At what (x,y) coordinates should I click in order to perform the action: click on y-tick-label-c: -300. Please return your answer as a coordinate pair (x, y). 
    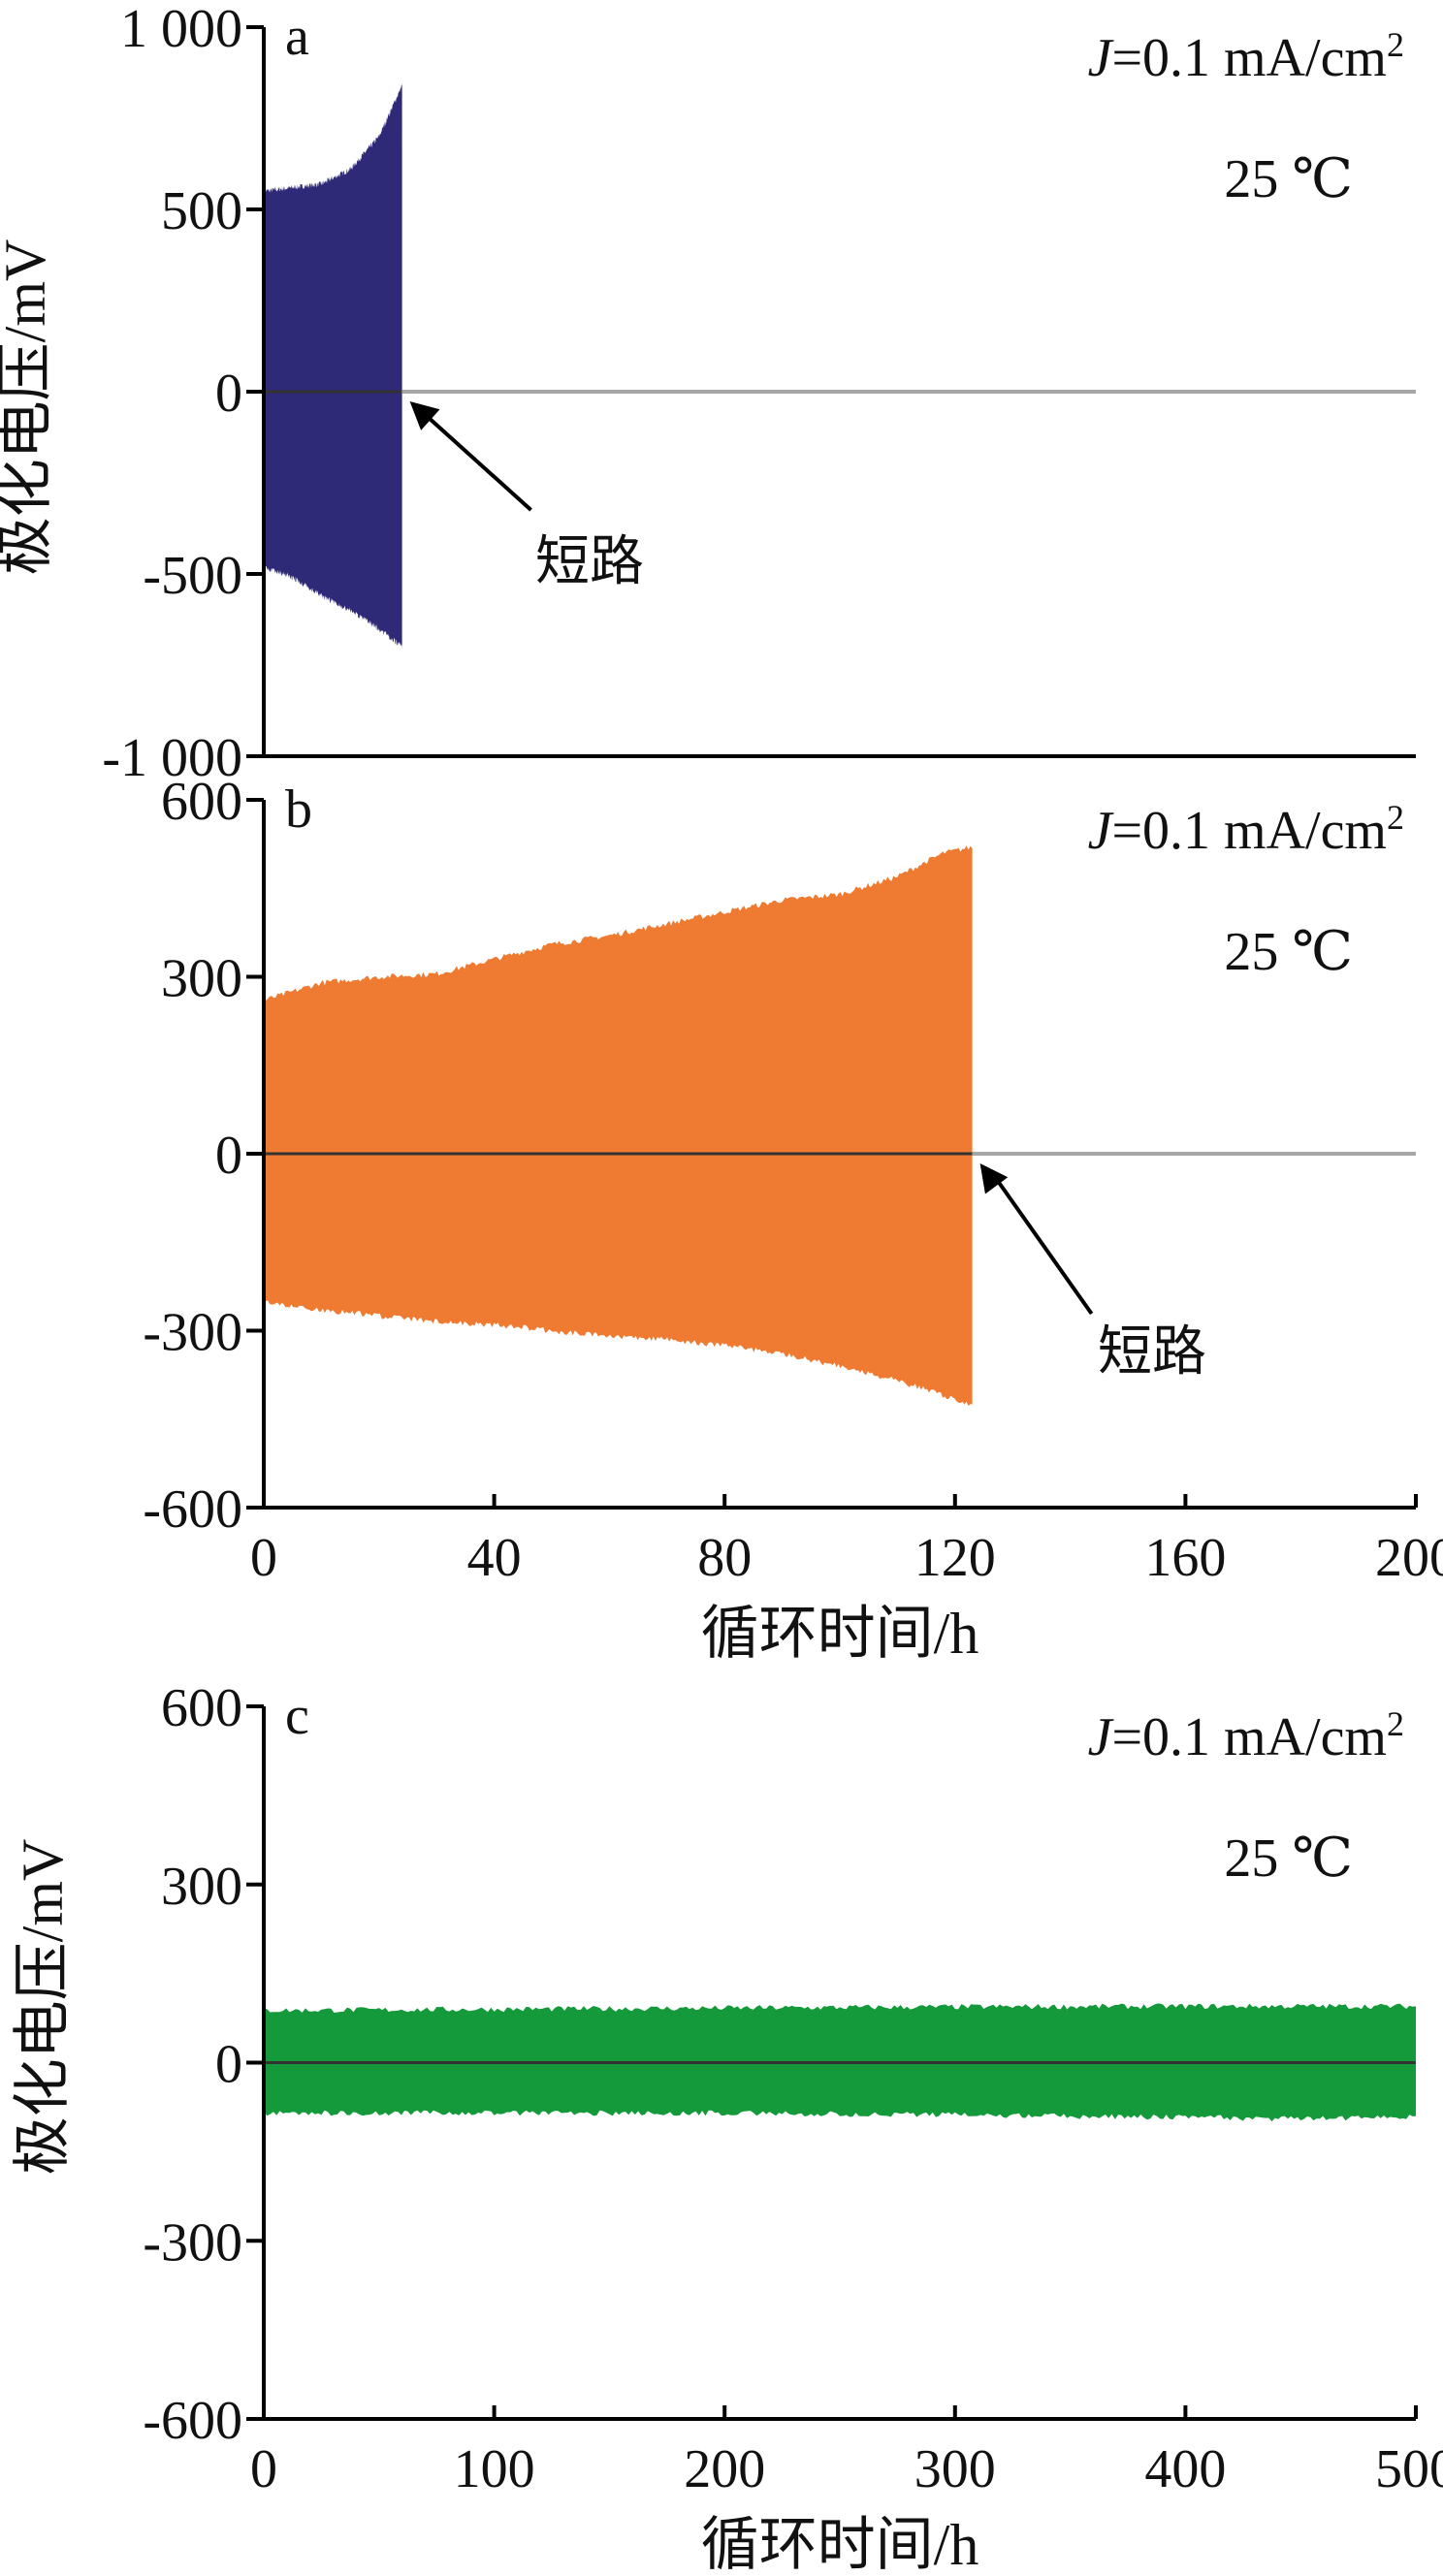
    Looking at the image, I should click on (192, 2242).